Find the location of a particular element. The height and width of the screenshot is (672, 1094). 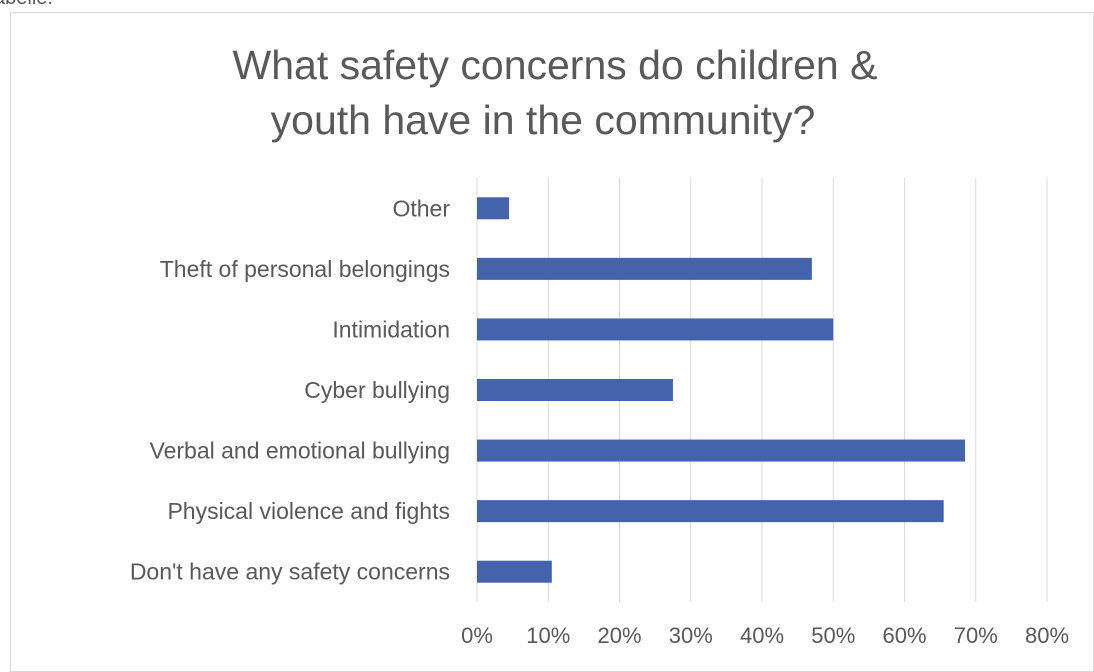

chart-title-line-1: What safety concerns do children & is located at coordinates (555, 65).